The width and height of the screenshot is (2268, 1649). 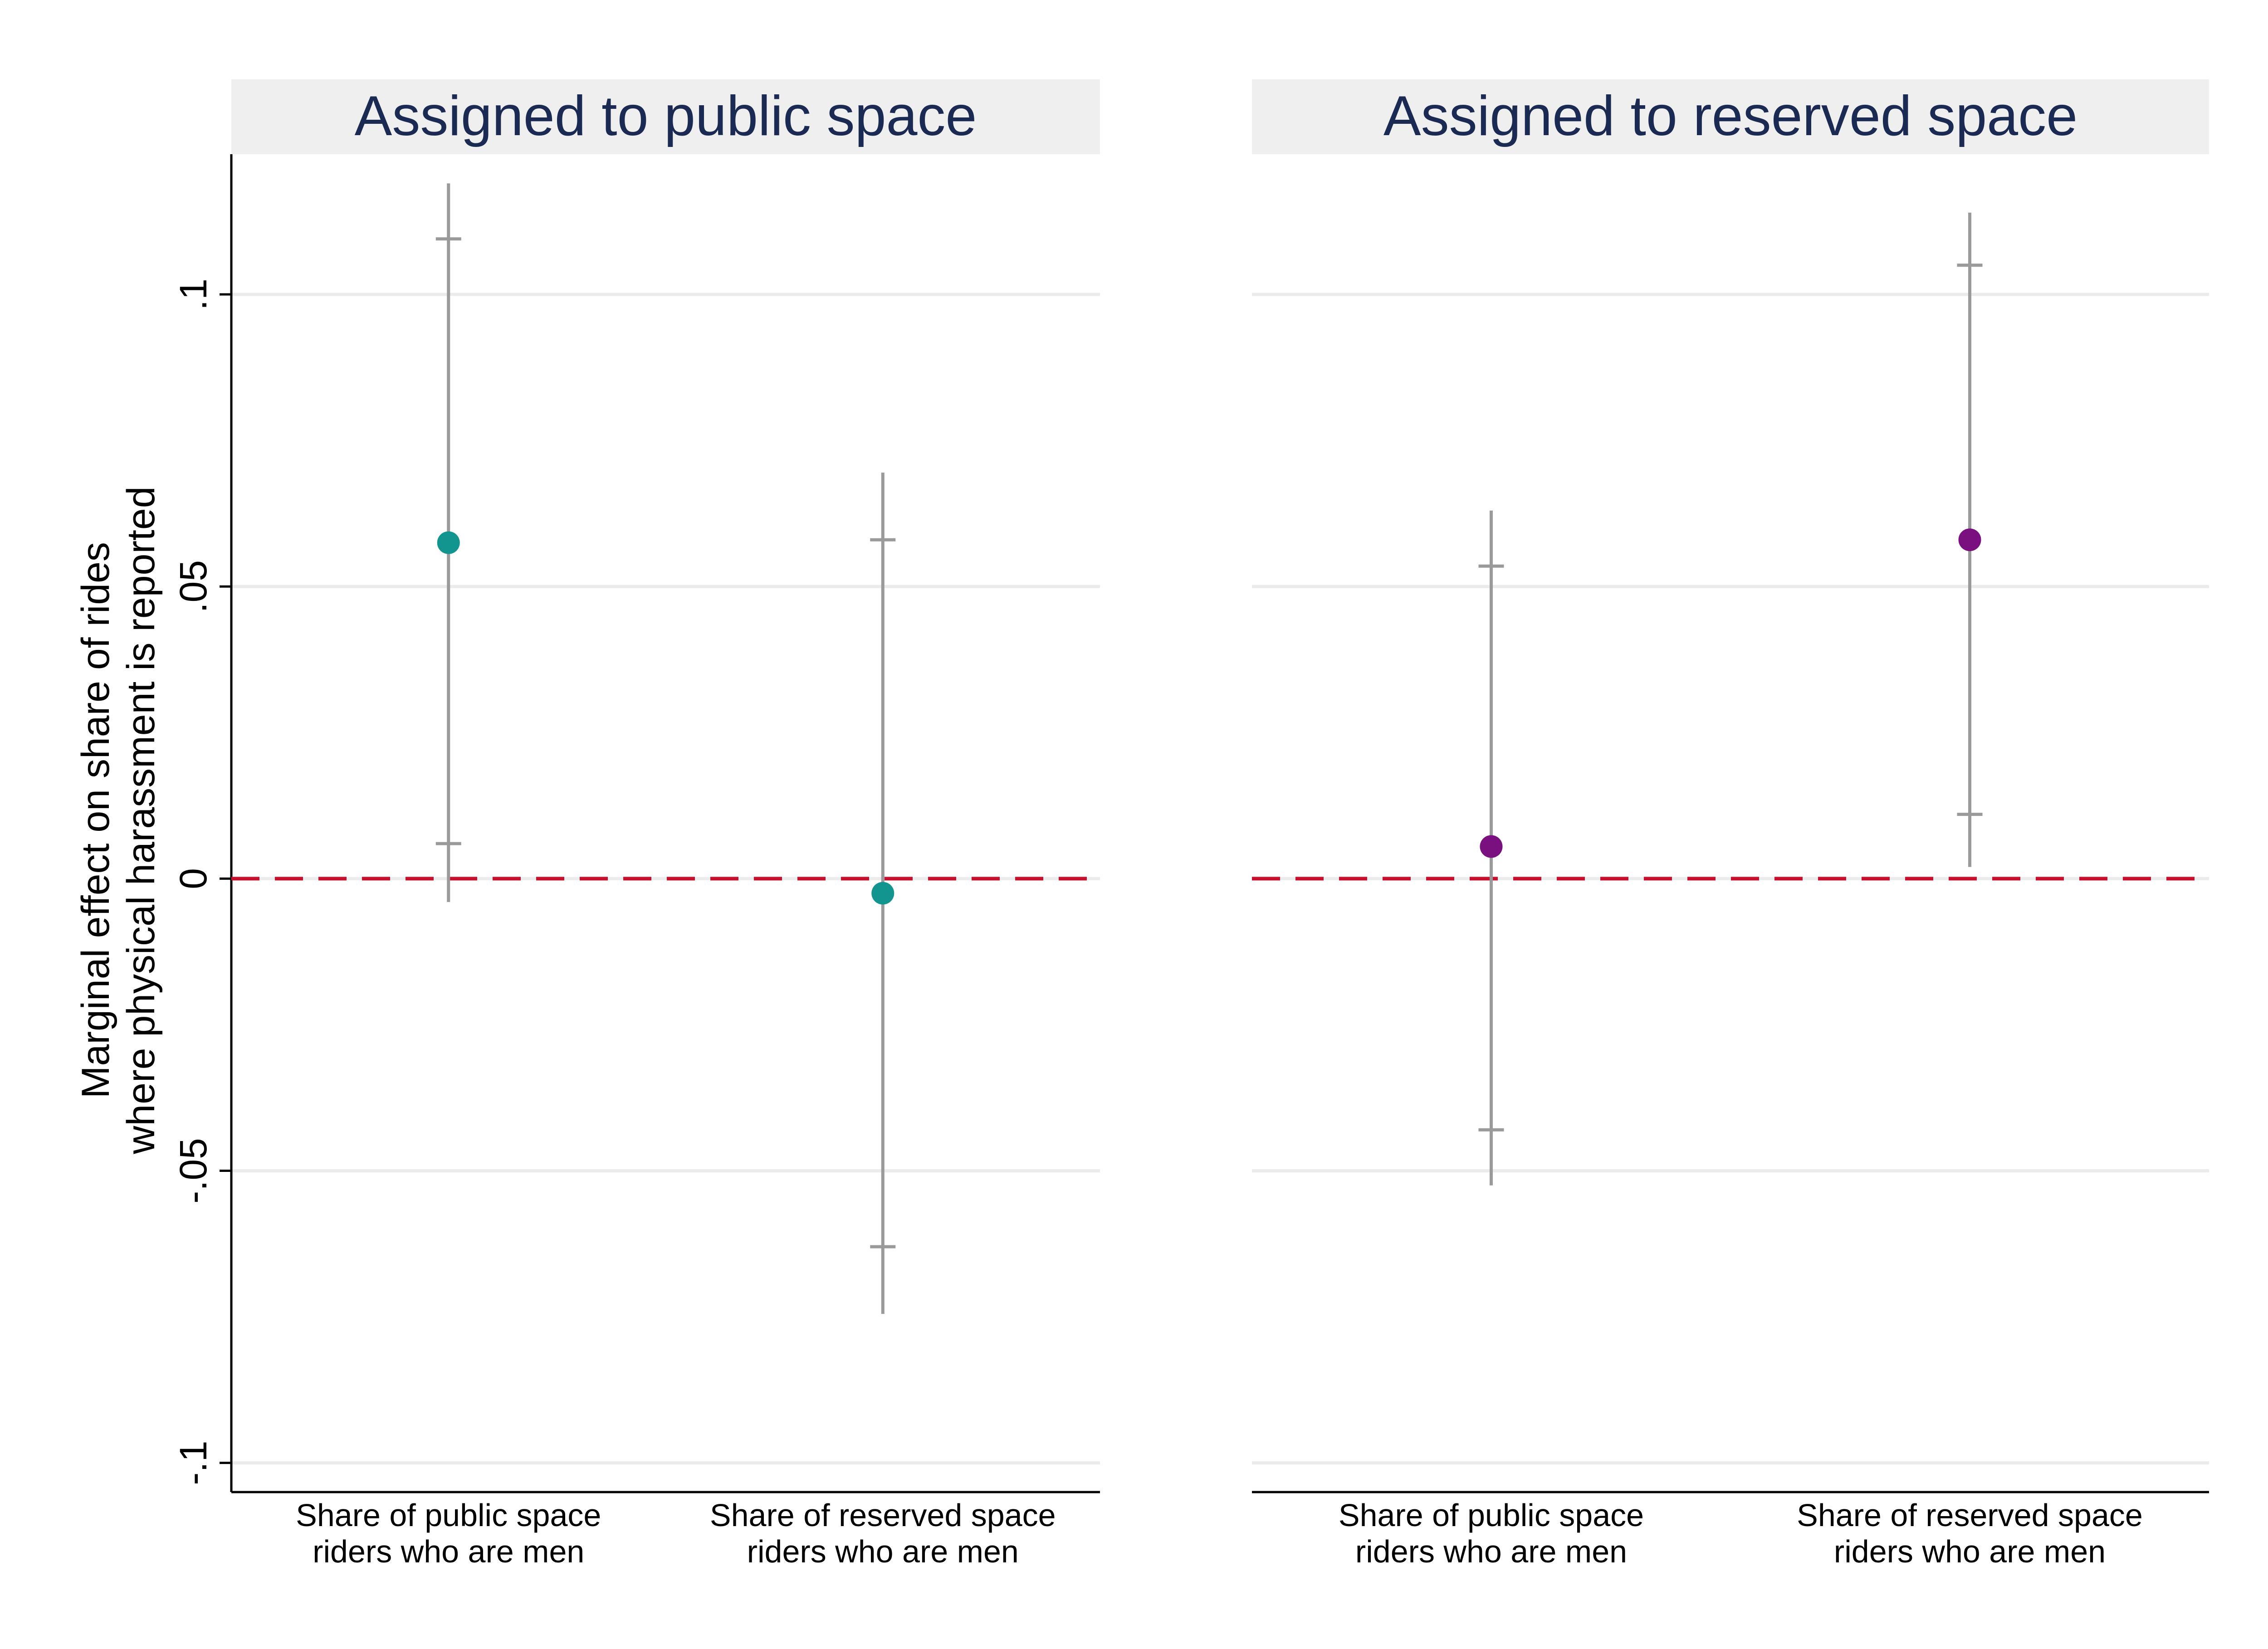 I want to click on y-tick-label: .05, so click(x=194, y=587).